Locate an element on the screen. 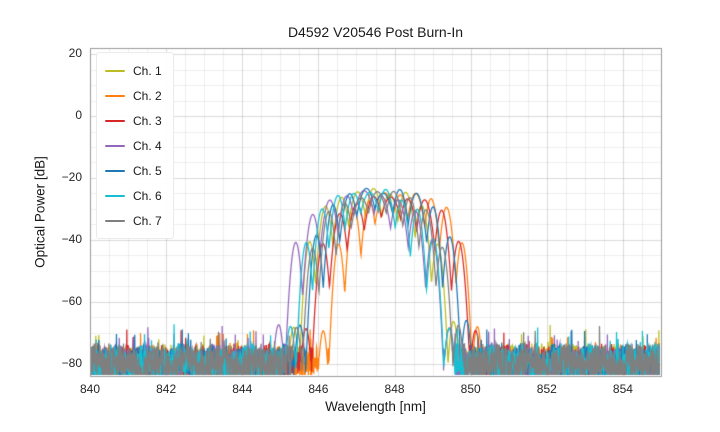  legend-item: Ch. 4 is located at coordinates (133, 145).